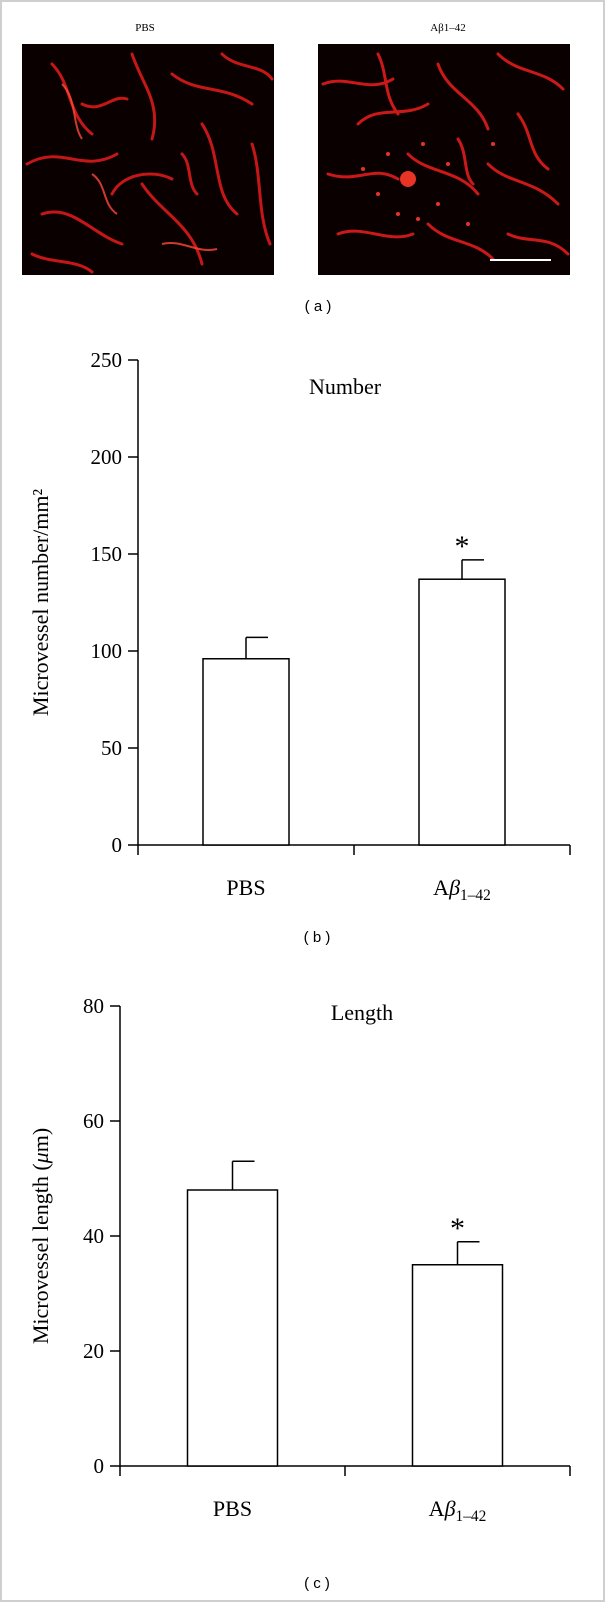  I want to click on micrograph-abeta, so click(444, 159).